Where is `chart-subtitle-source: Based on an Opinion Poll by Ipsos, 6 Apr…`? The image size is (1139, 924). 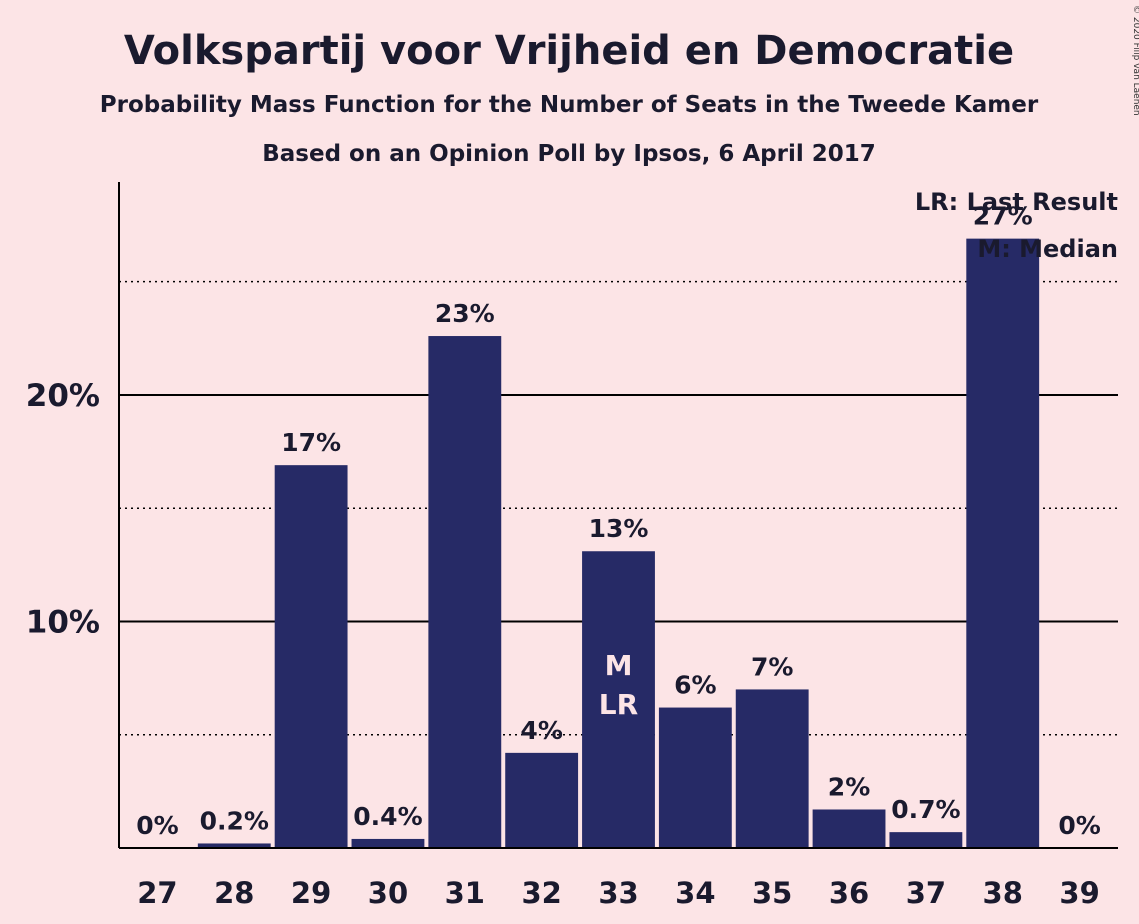
chart-subtitle-source: Based on an Opinion Poll by Ipsos, 6 Apr… is located at coordinates (569, 154).